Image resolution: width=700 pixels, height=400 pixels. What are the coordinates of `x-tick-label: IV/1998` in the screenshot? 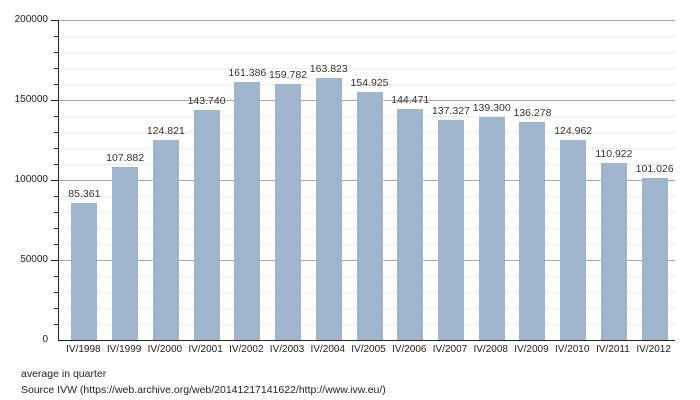 It's located at (83, 349).